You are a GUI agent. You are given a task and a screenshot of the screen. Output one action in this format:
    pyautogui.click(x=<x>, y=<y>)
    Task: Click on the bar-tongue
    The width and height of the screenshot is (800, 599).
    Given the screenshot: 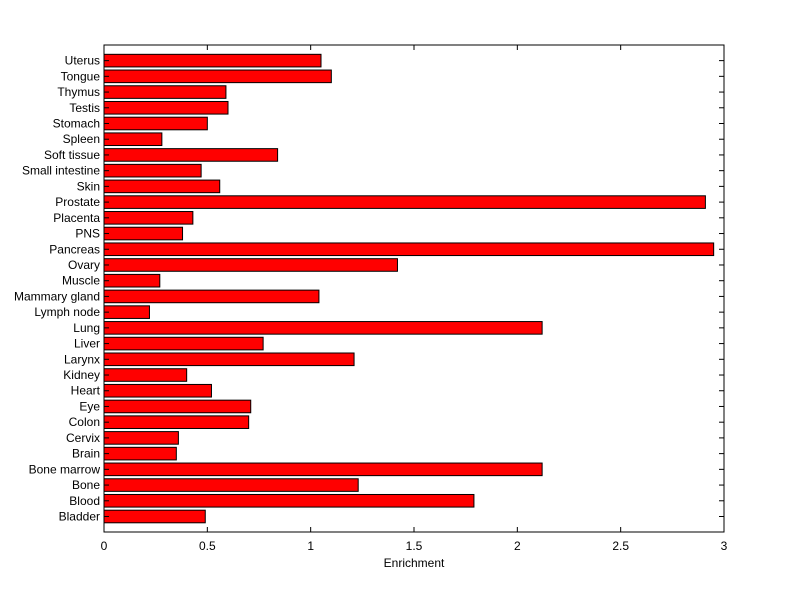 What is the action you would take?
    pyautogui.click(x=217, y=76)
    